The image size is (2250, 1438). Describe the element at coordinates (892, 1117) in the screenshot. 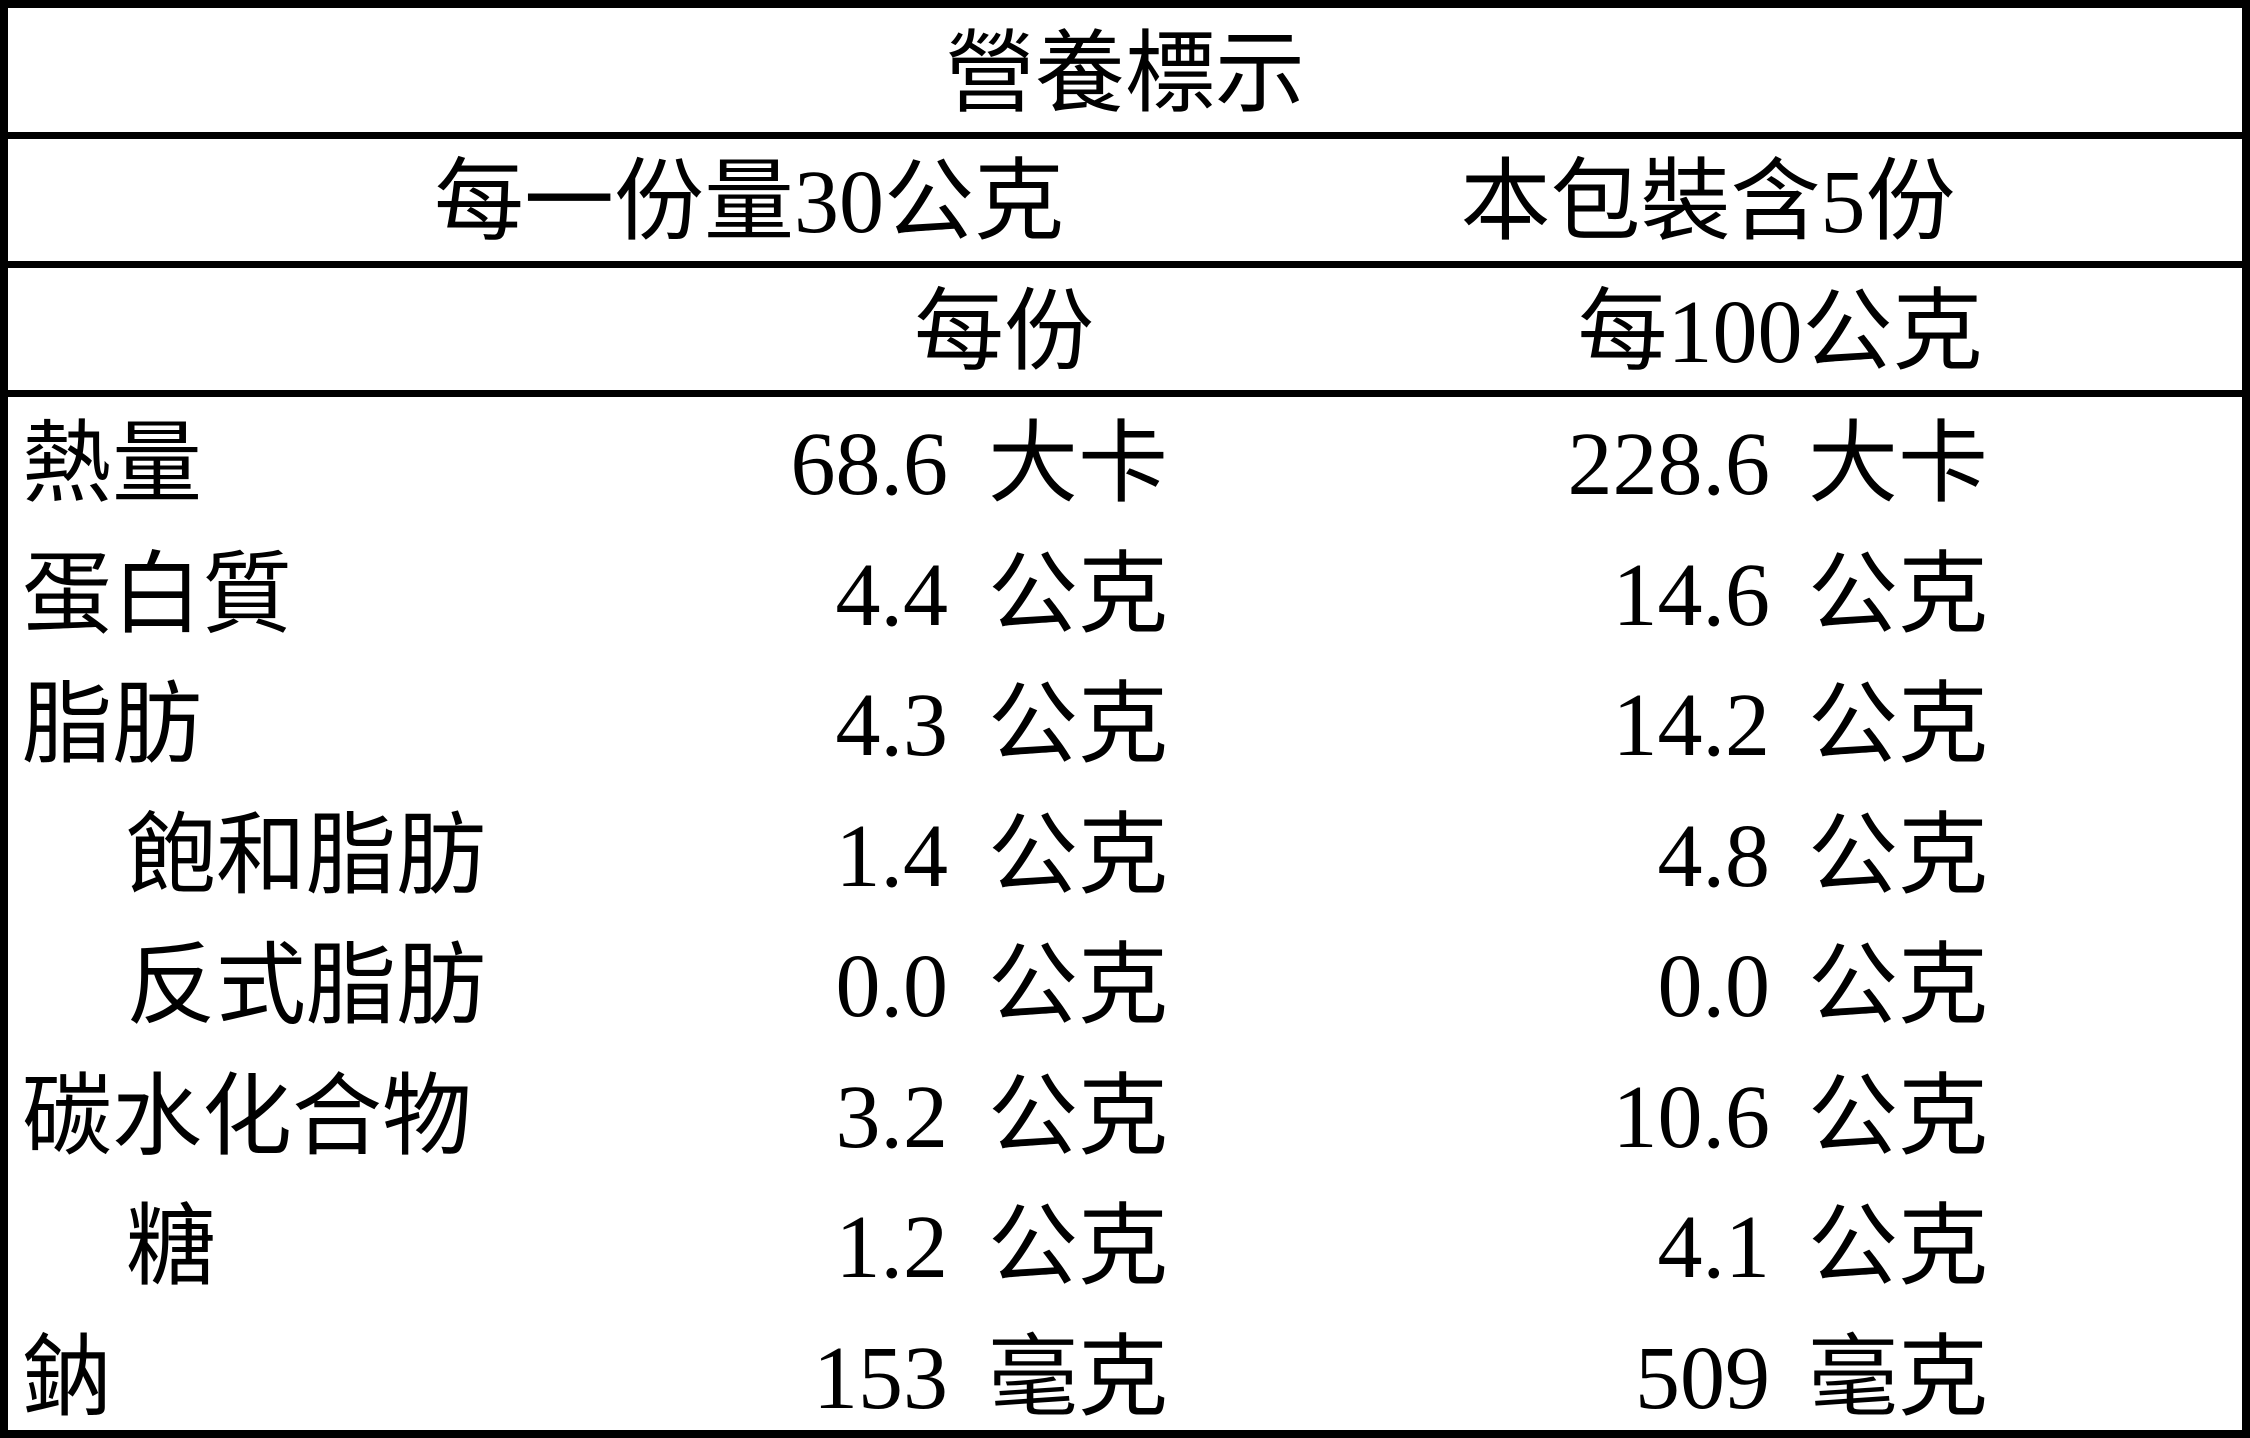

I see `per-serving-value: 3.2` at that location.